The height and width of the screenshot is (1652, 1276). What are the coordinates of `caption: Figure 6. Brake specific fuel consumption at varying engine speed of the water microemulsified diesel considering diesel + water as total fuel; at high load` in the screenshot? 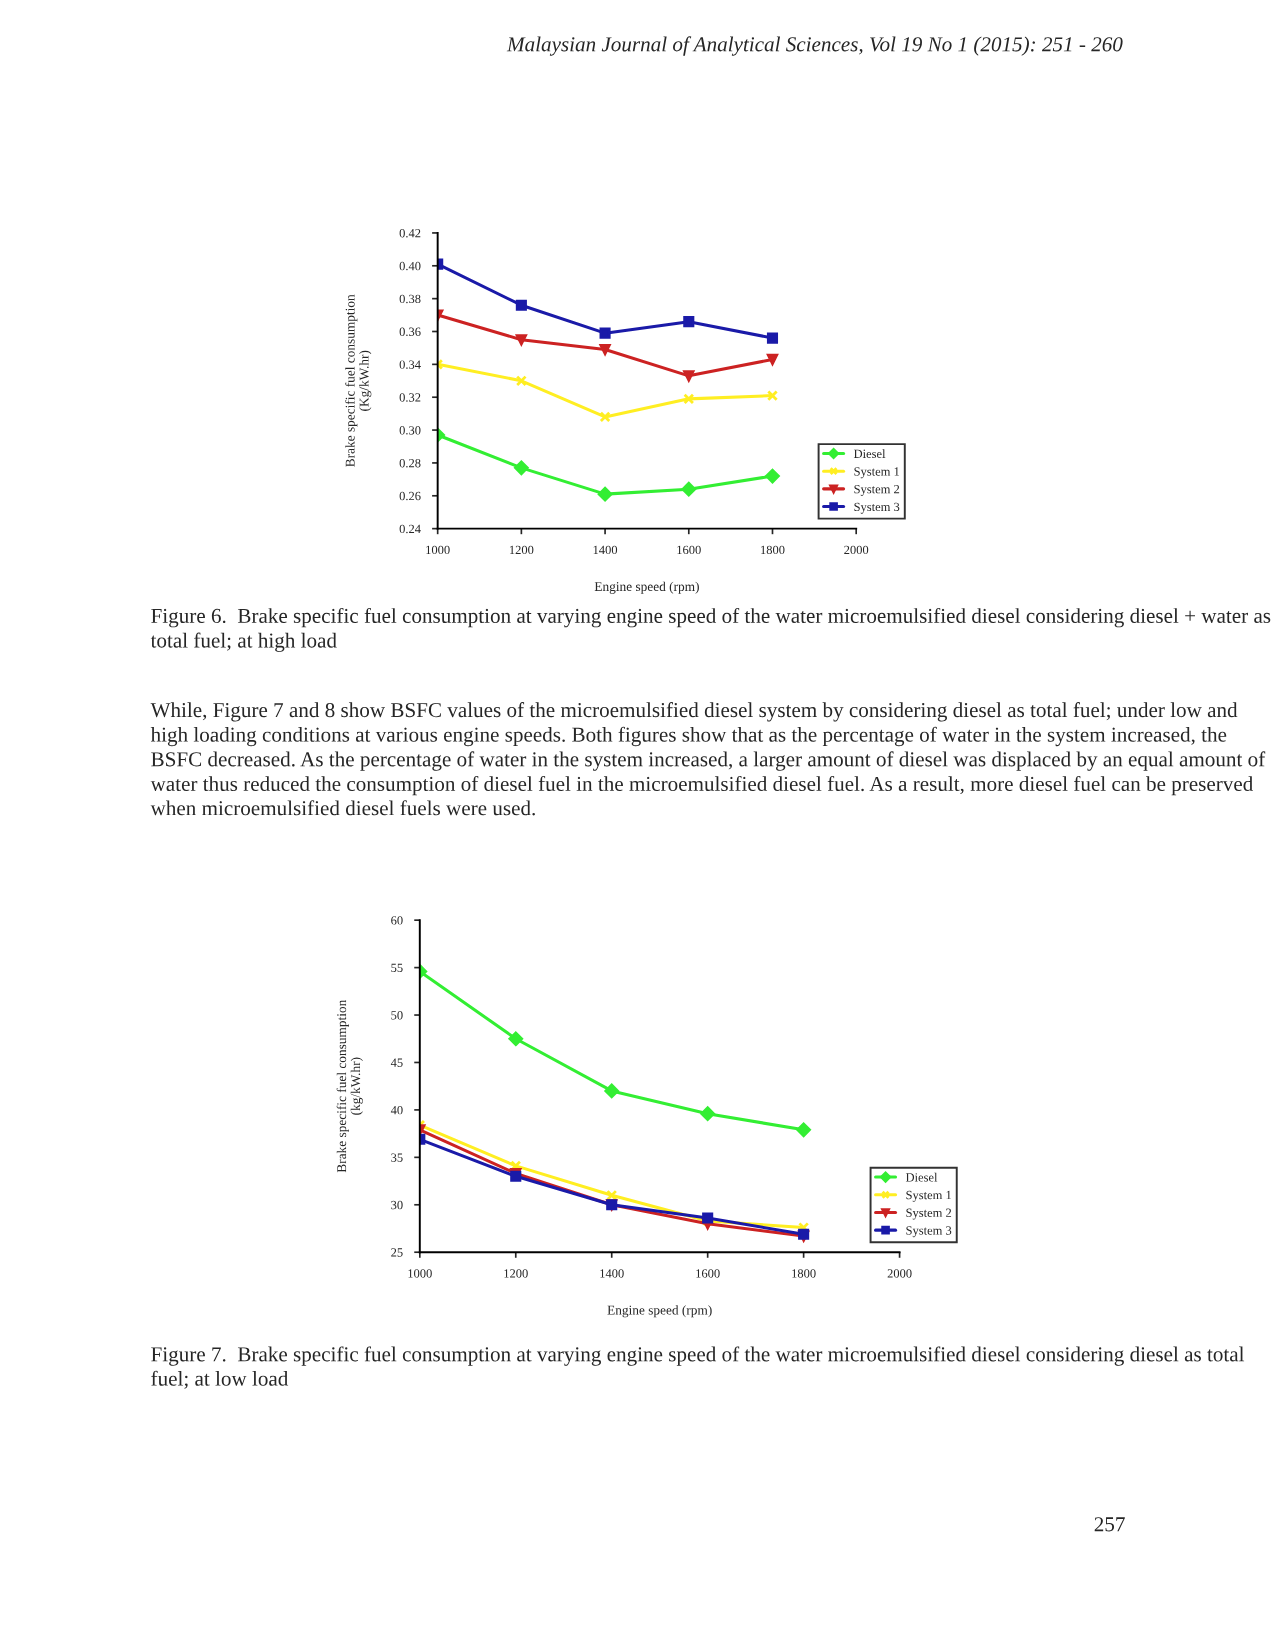 It's located at (710, 629).